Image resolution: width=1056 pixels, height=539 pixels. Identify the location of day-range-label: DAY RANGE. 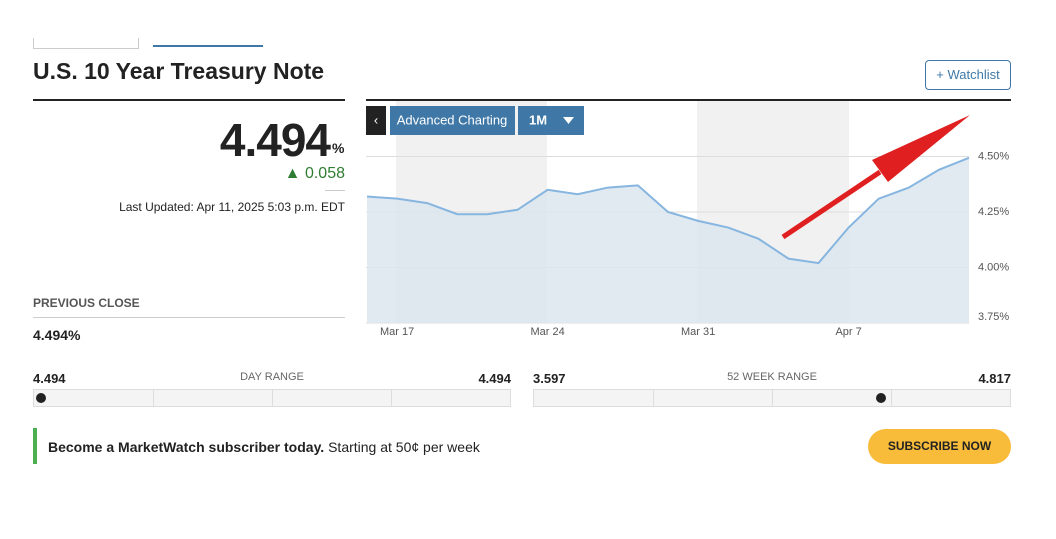
(272, 377).